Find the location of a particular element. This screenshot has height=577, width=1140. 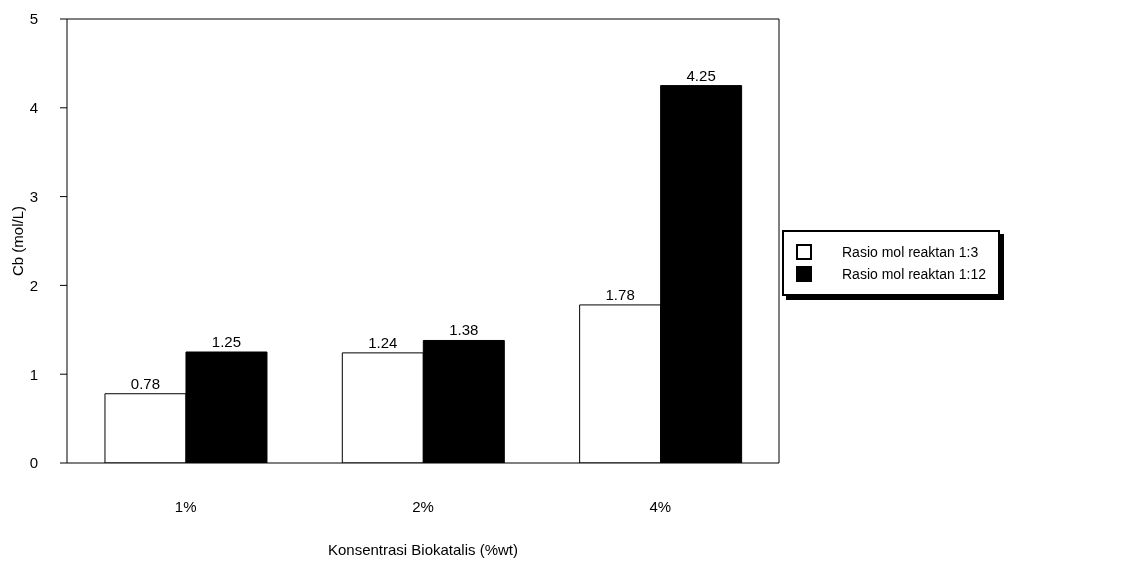

legend-label: Rasio mol reaktan 1:12 is located at coordinates (914, 273).